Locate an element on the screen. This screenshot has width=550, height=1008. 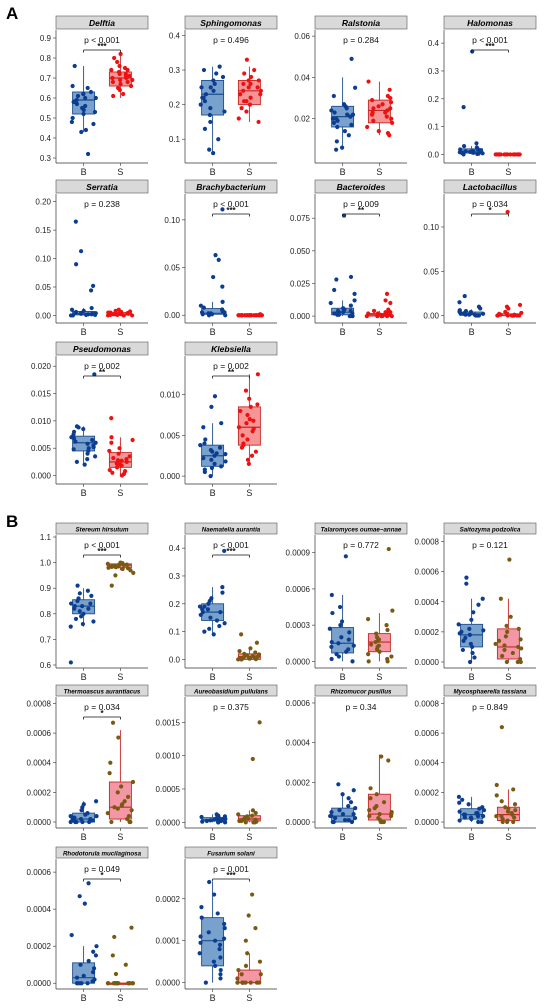
strip-klebsiella is located at coordinates (231, 348).